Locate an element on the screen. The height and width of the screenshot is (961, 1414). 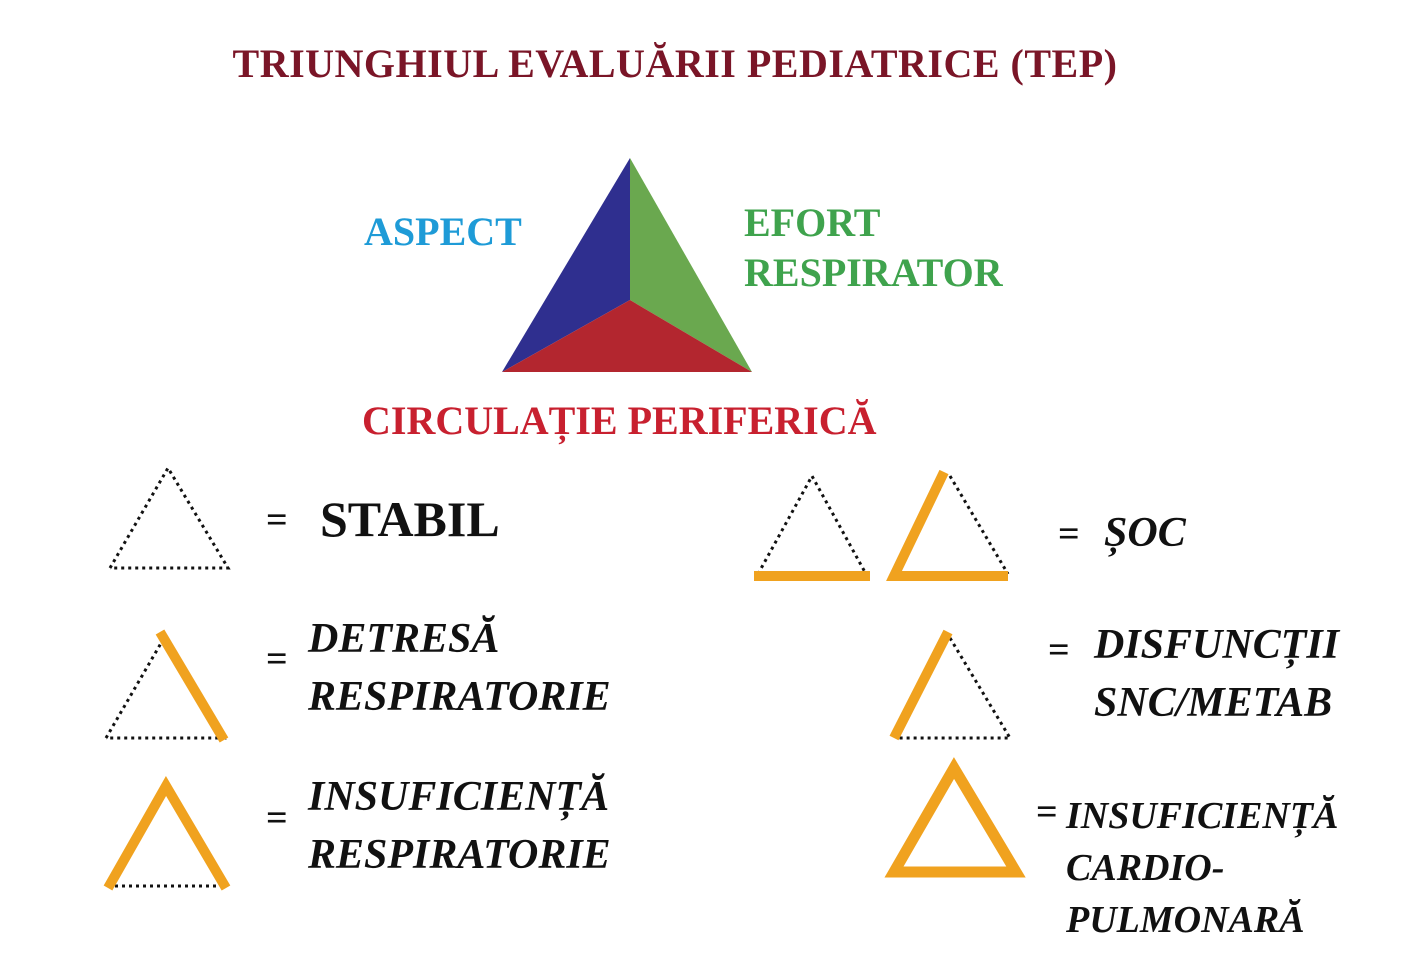
insuf-cp-label-line1: INSUFICIENȚĂ is located at coordinates (1202, 816).